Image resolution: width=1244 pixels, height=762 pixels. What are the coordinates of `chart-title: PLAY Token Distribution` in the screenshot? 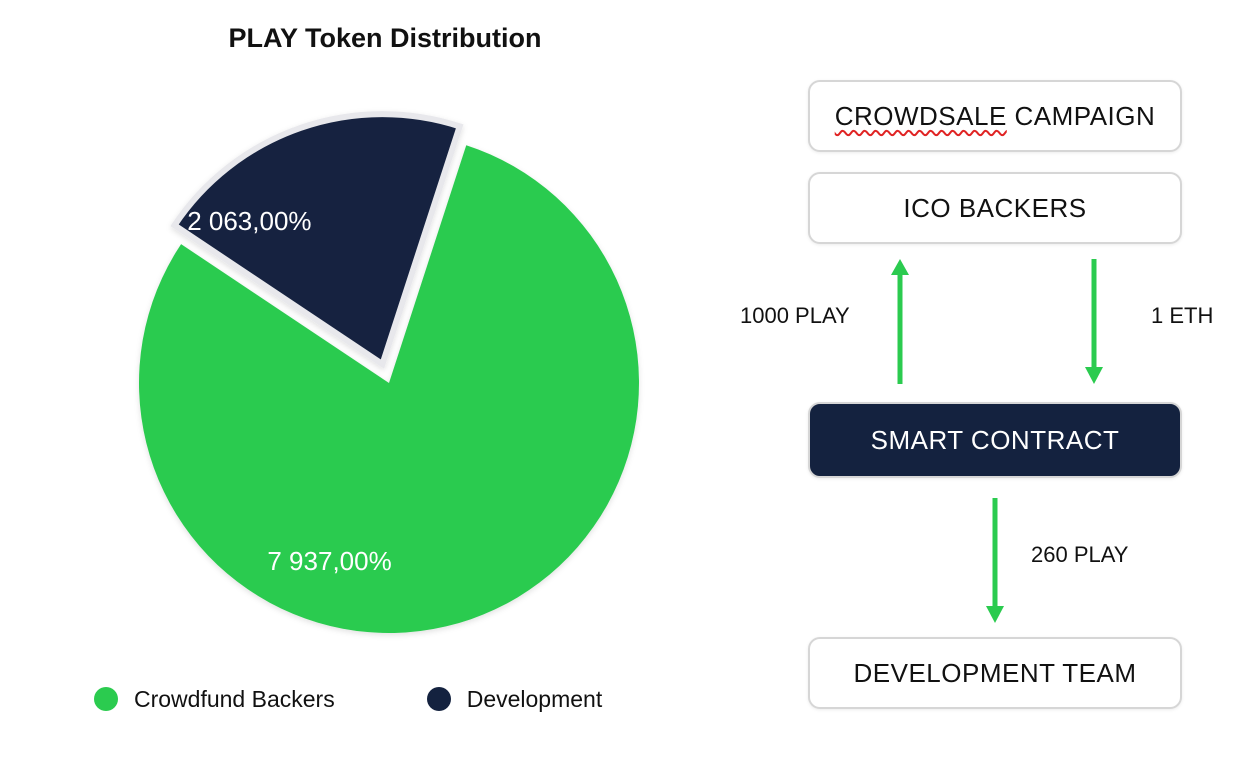 It's located at (385, 38).